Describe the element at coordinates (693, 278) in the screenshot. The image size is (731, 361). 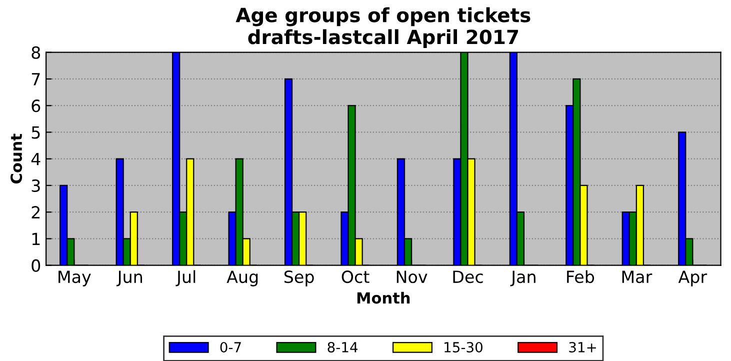
I see `x-tick-label: Apr` at that location.